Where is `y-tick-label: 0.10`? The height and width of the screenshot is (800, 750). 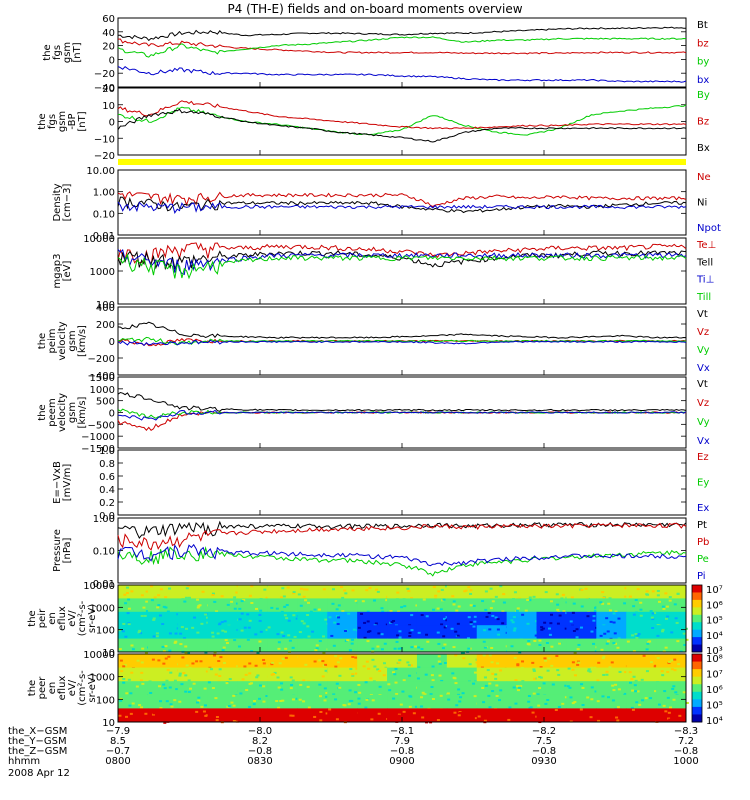
y-tick-label: 0.10 is located at coordinates (104, 214).